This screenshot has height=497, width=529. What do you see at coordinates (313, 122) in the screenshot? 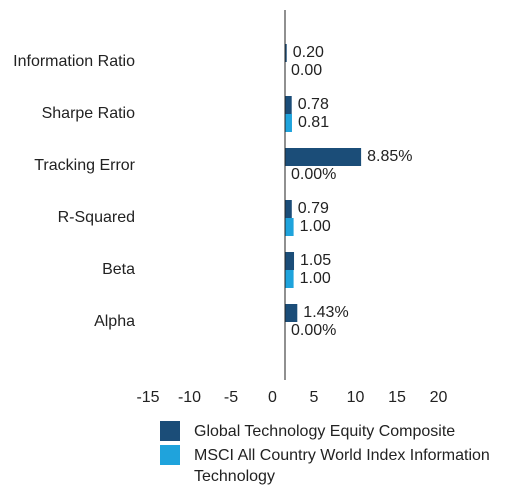
I see `value-label: 0.81` at bounding box center [313, 122].